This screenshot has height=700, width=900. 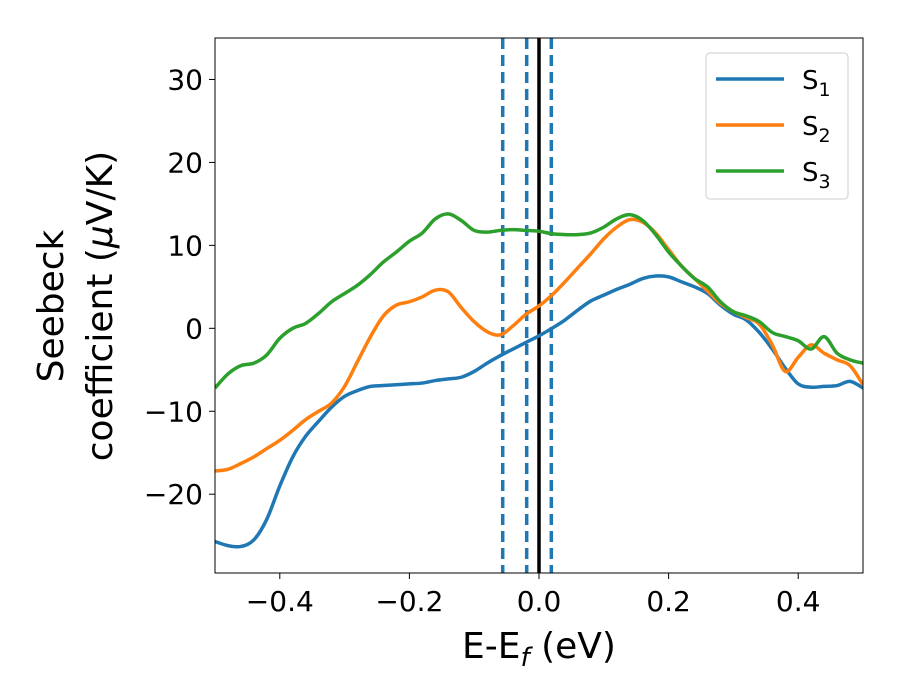 What do you see at coordinates (185, 245) in the screenshot?
I see `y-tick-label: 10` at bounding box center [185, 245].